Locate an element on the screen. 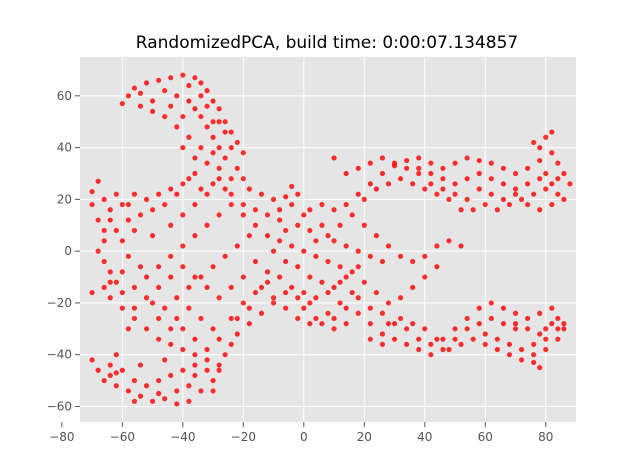  y-tick-label: −40 is located at coordinates (59, 355).